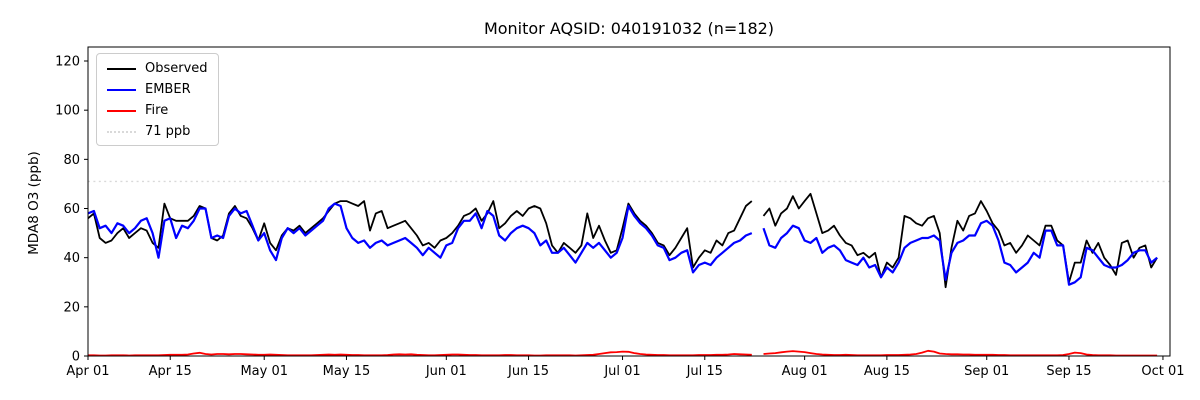  What do you see at coordinates (264, 371) in the screenshot?
I see `x-tick-label: May 01` at bounding box center [264, 371].